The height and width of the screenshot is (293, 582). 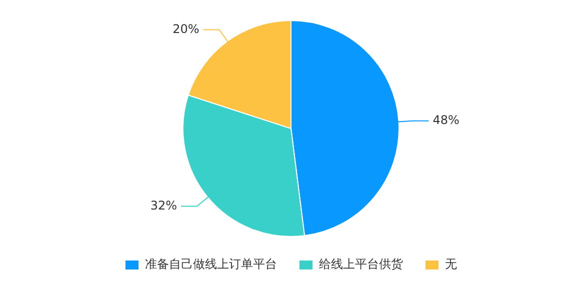 I want to click on legend-label: 给线上平台供货, so click(x=361, y=264).